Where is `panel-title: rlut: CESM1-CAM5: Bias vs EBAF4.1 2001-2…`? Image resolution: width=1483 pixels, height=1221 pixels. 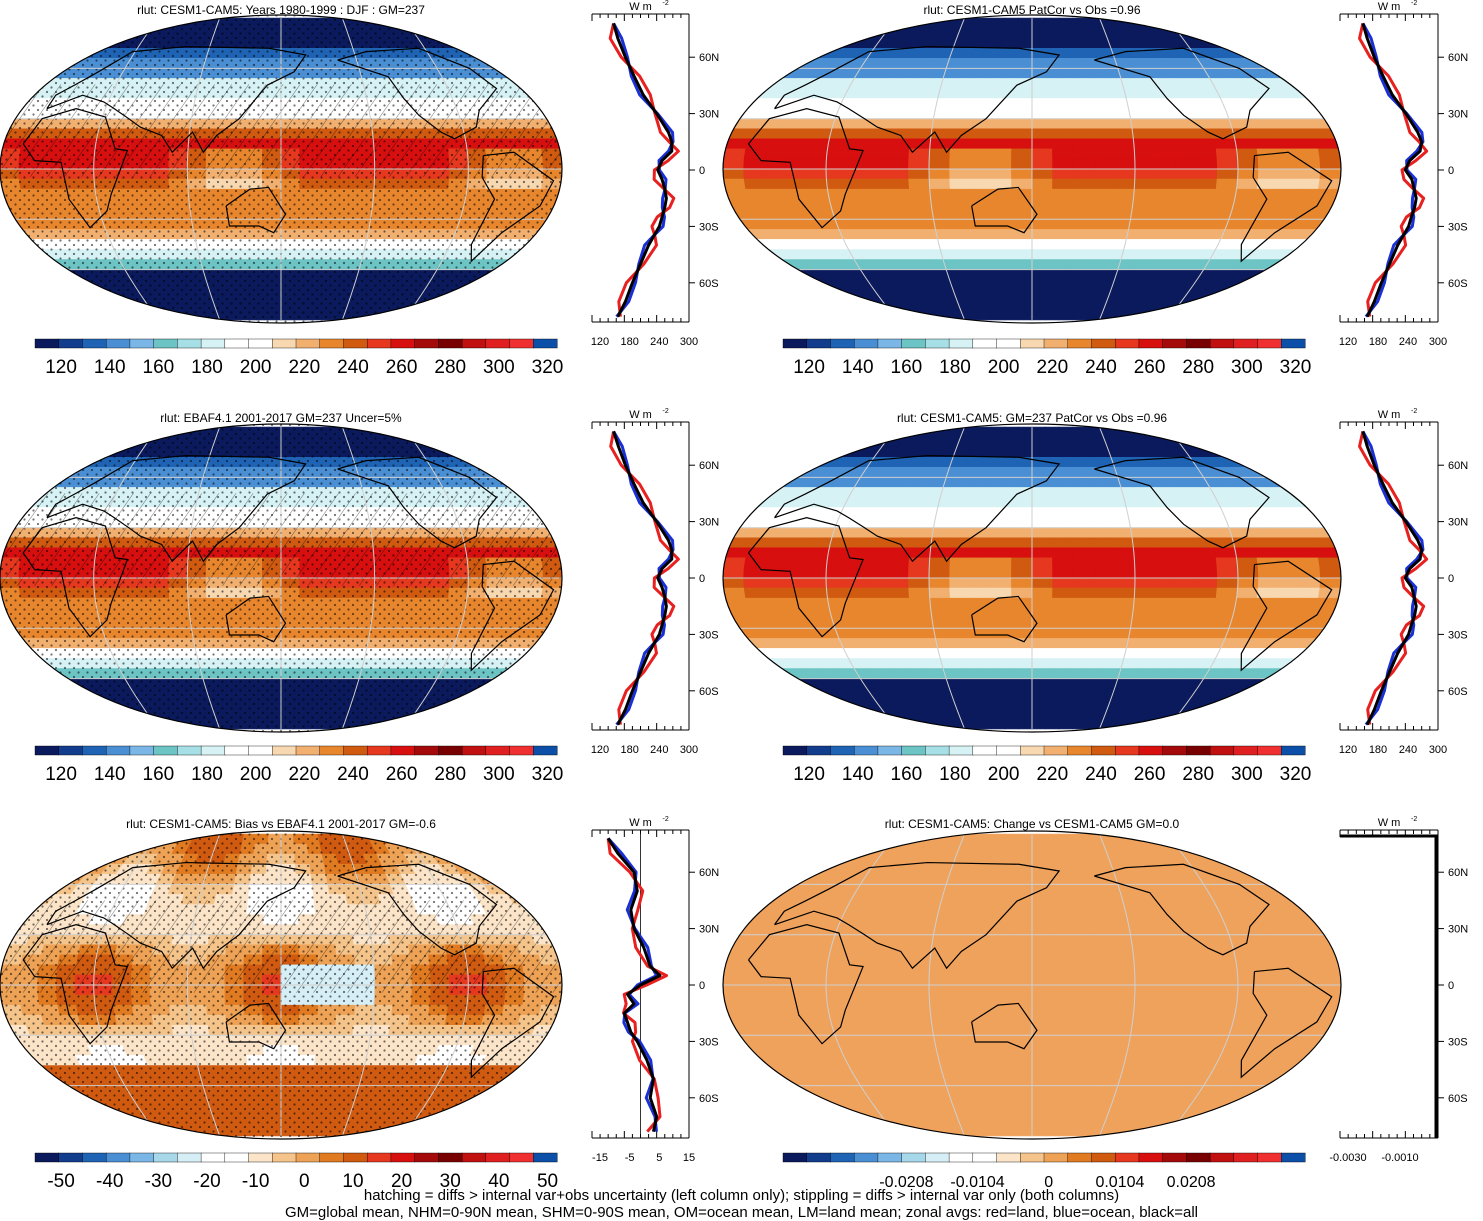 panel-title: rlut: CESM1-CAM5: Bias vs EBAF4.1 2001-2… is located at coordinates (281, 824).